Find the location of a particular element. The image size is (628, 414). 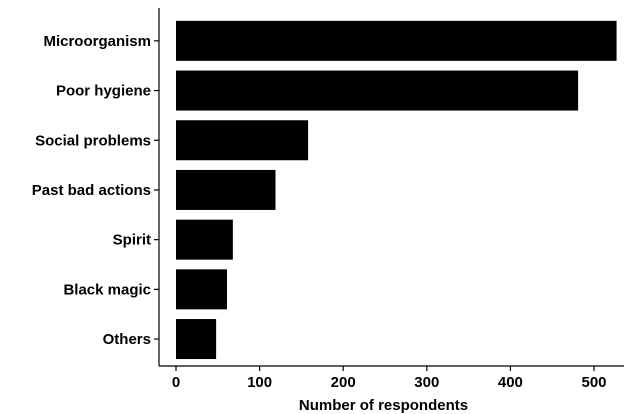

x-tick-label: 100 is located at coordinates (259, 382).